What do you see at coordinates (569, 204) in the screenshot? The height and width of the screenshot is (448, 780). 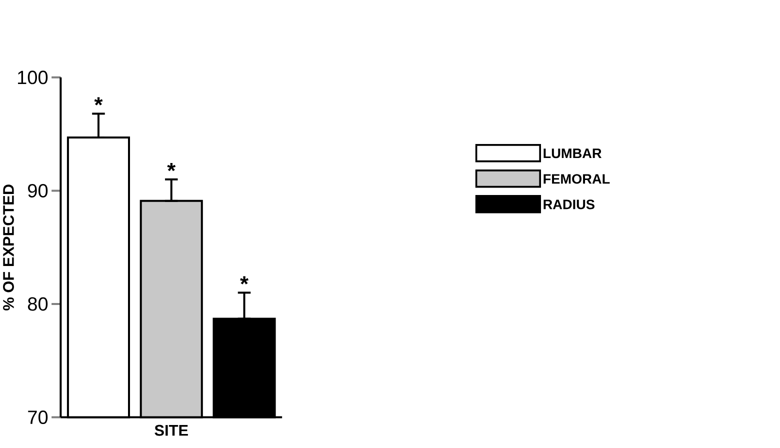 I see `legend-label: RADIUS` at bounding box center [569, 204].